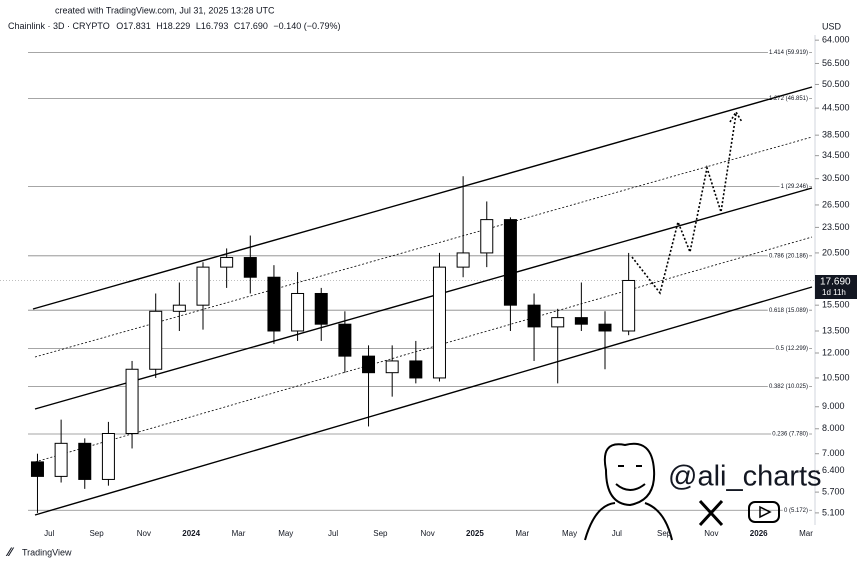 Image resolution: width=860 pixels, height=570 pixels. I want to click on y-tick-label: 26.500, so click(836, 204).